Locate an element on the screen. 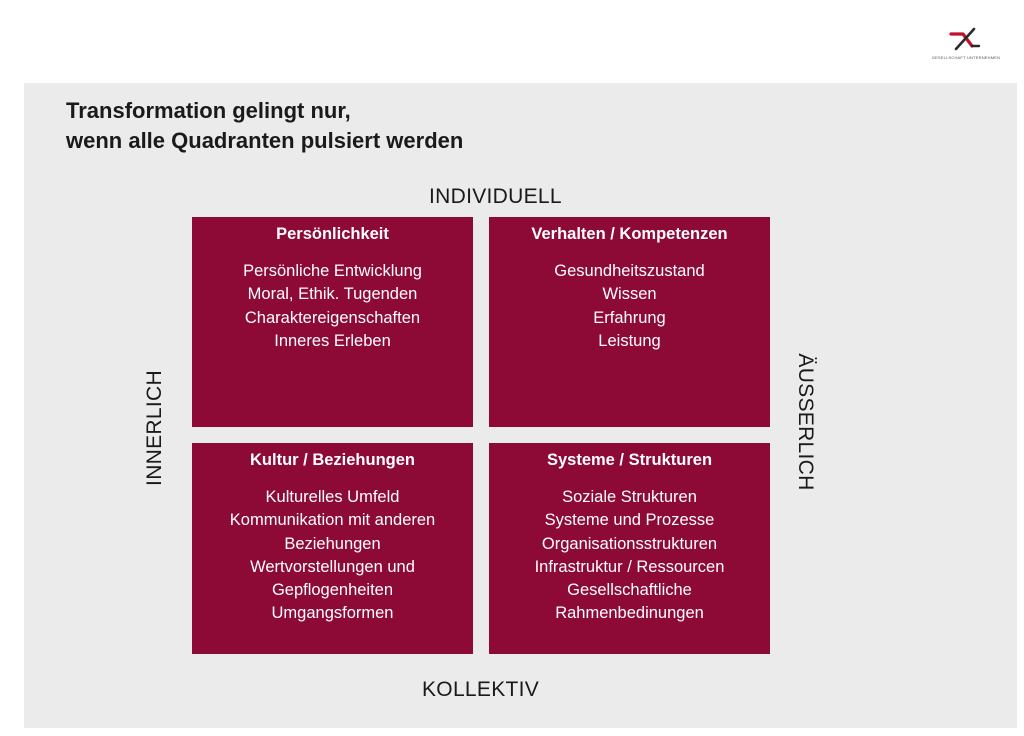  quadrant-item: Wissen is located at coordinates (629, 294).